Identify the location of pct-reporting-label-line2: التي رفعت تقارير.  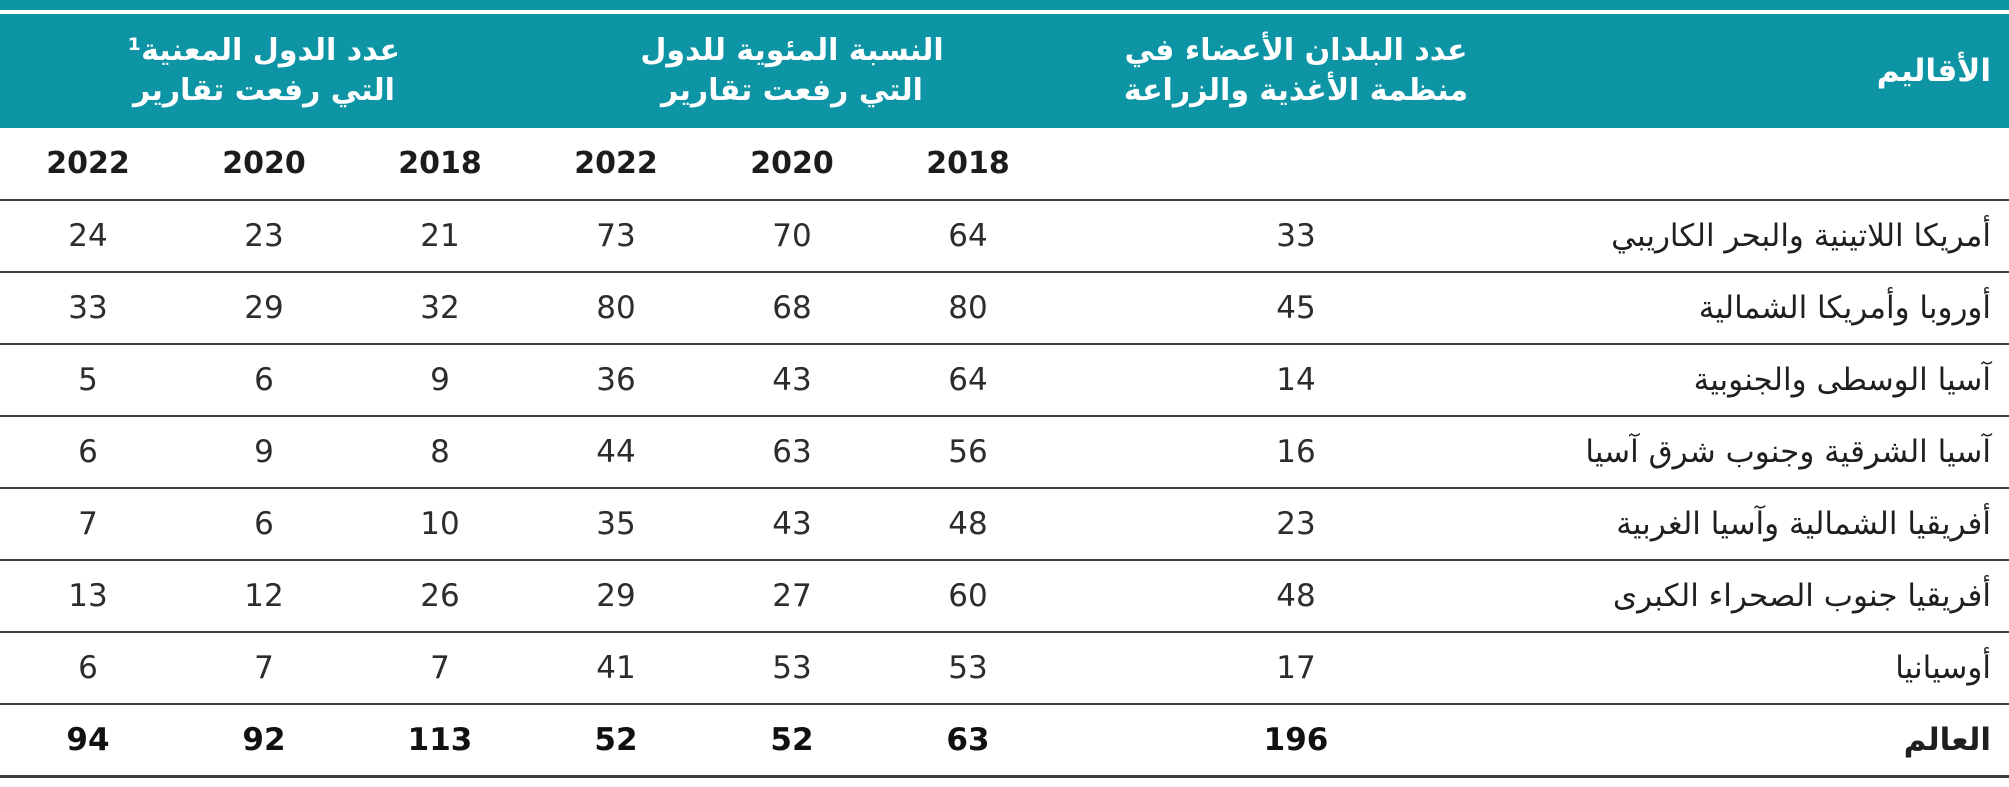
(792, 90).